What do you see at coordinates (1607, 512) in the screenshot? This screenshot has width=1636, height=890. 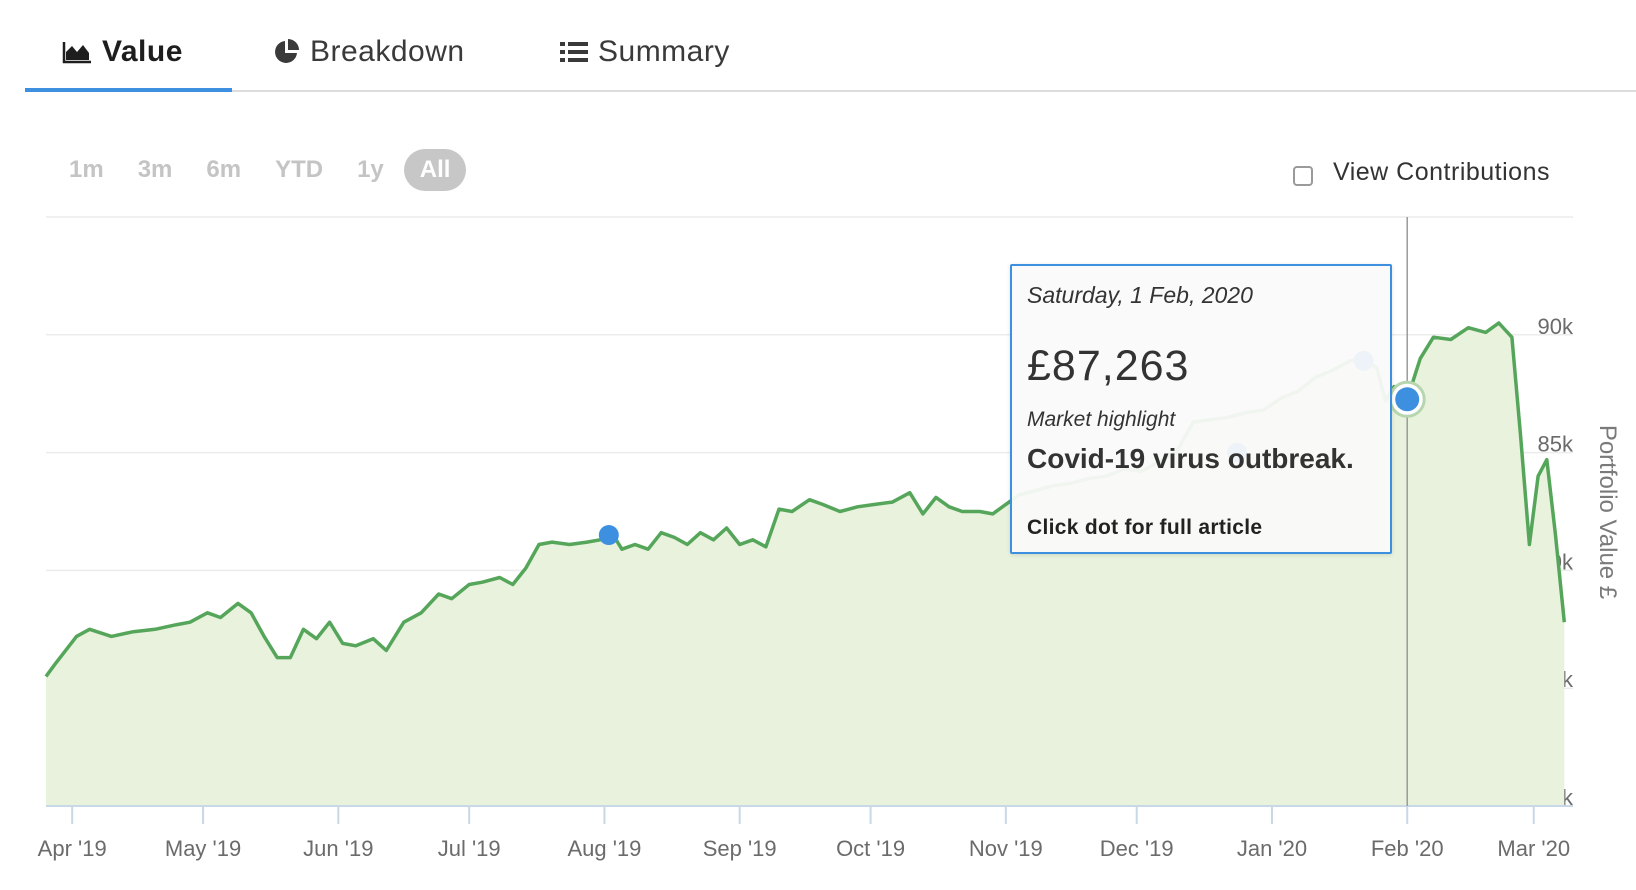 I see `y-axis-title: Portfolio Value £` at bounding box center [1607, 512].